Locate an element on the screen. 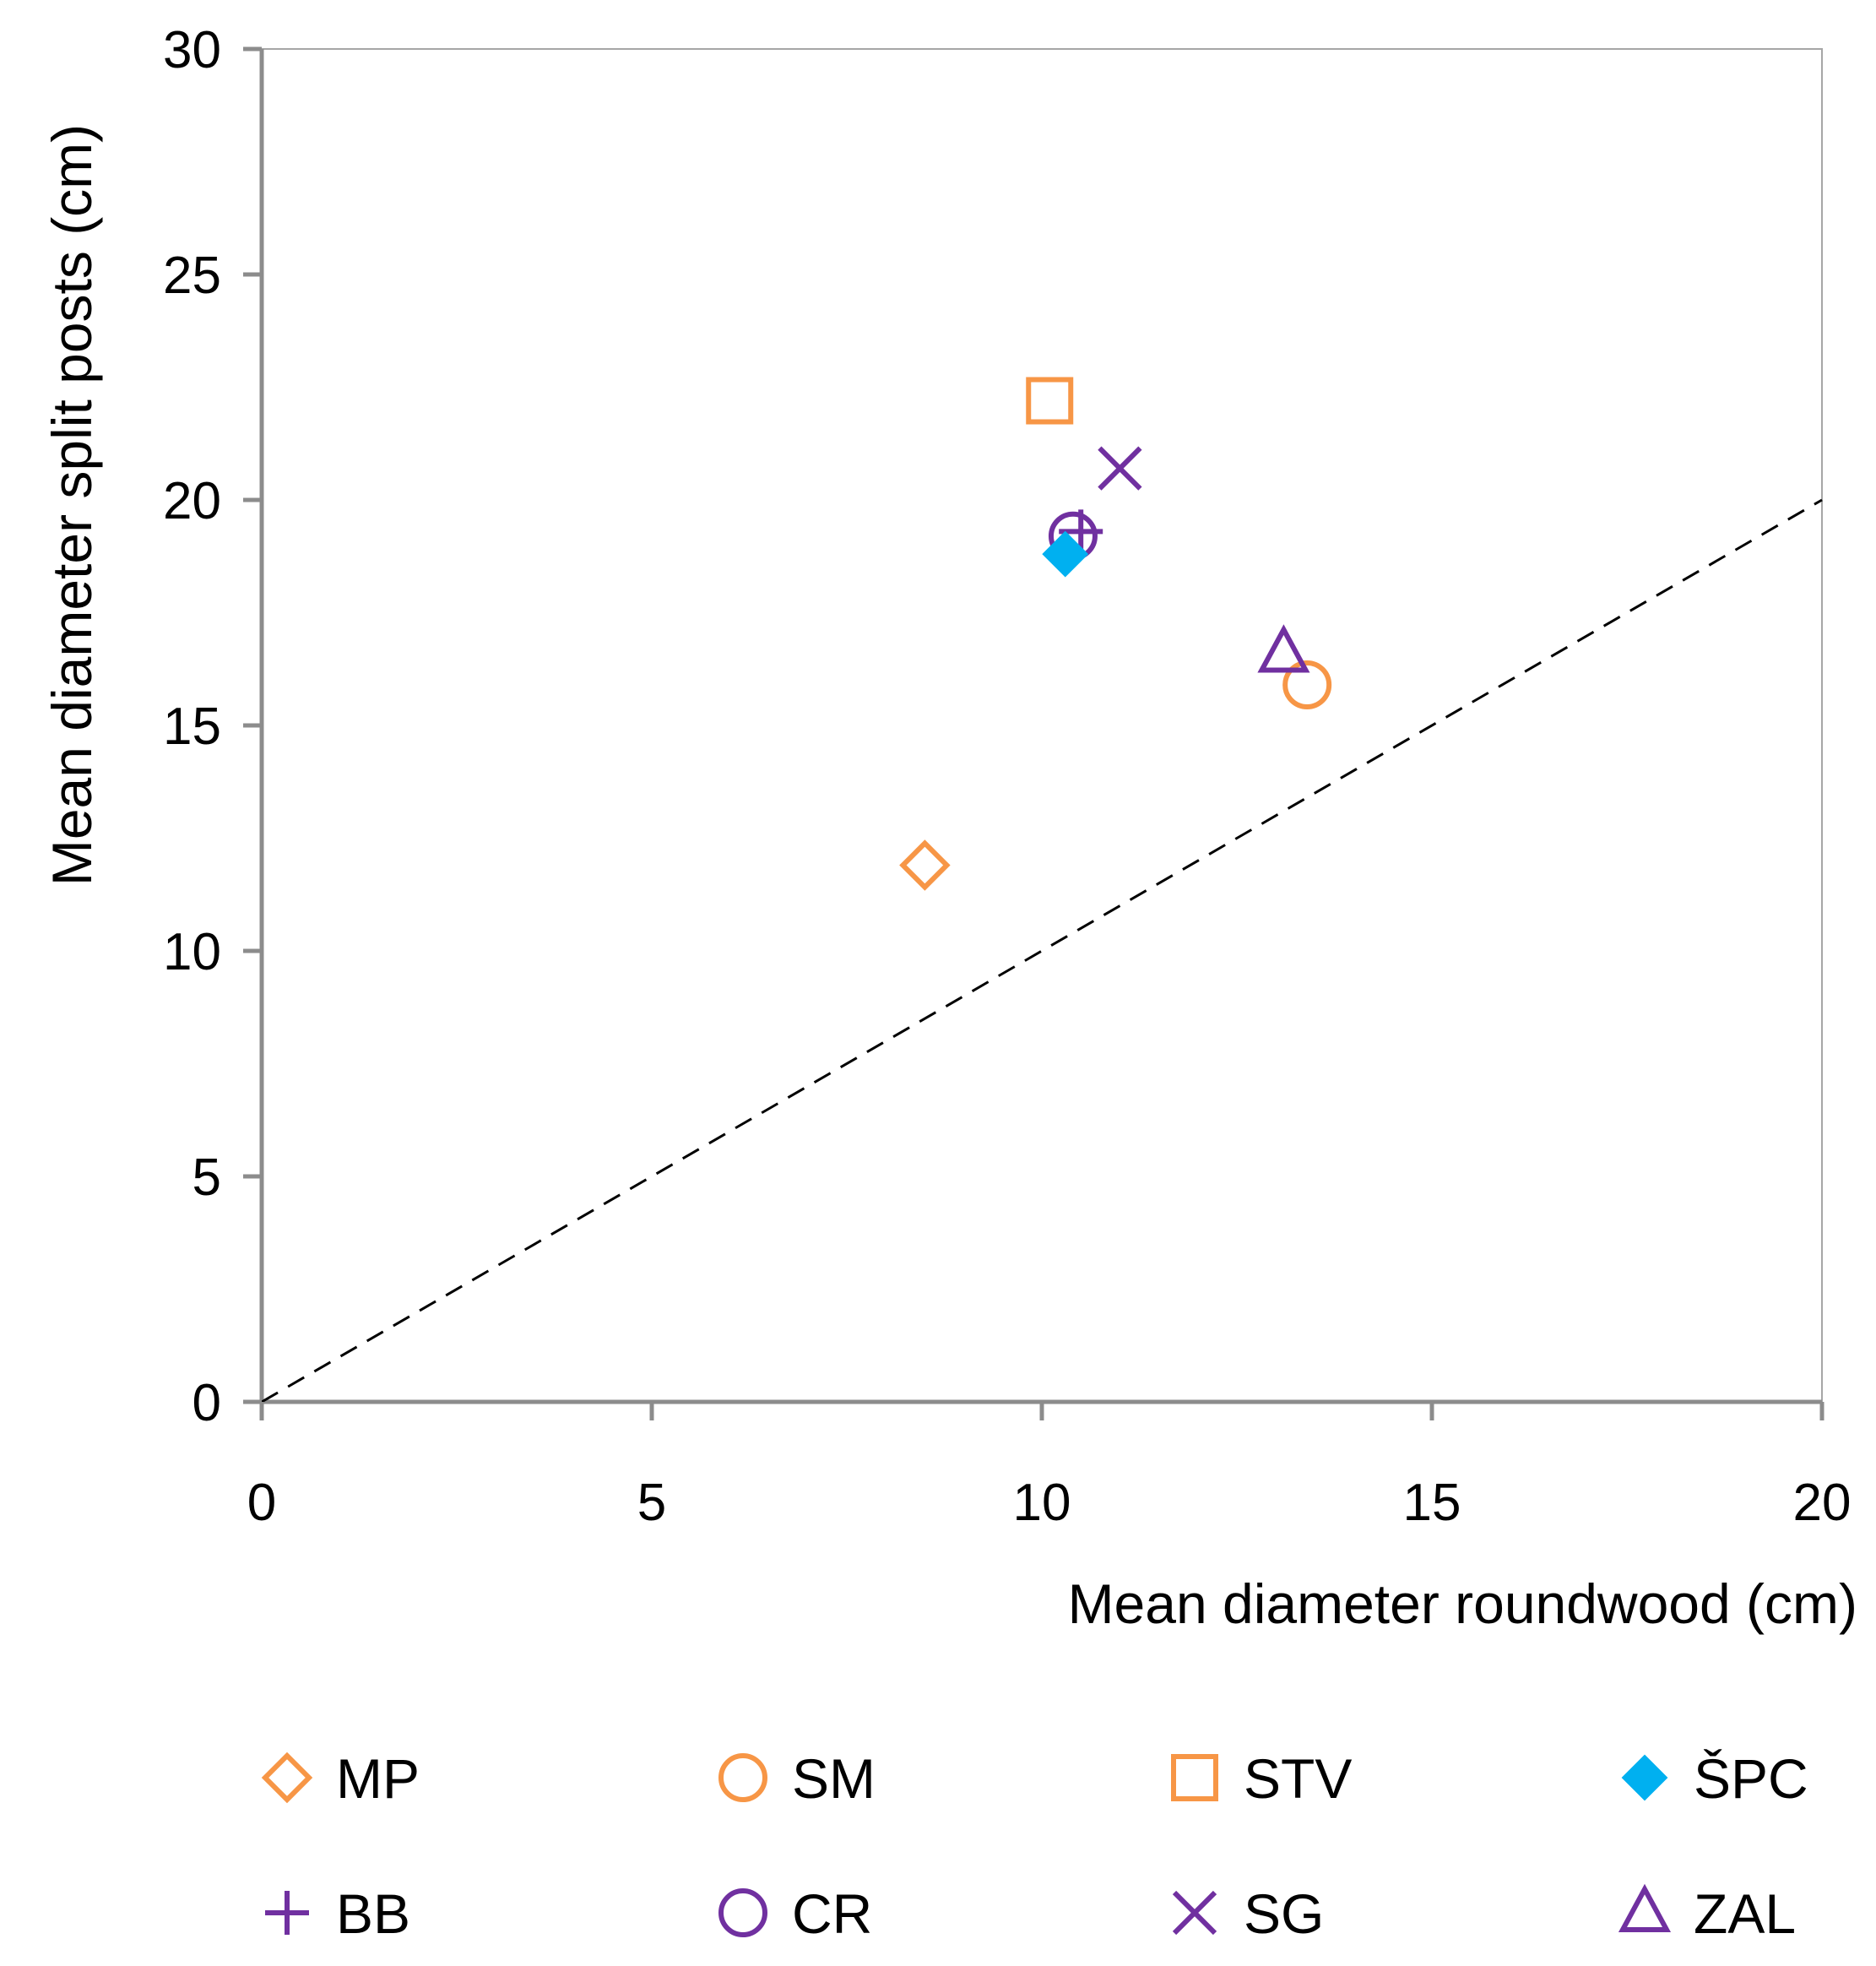 The image size is (1876, 1966). legend-item: BB is located at coordinates (337, 1913).